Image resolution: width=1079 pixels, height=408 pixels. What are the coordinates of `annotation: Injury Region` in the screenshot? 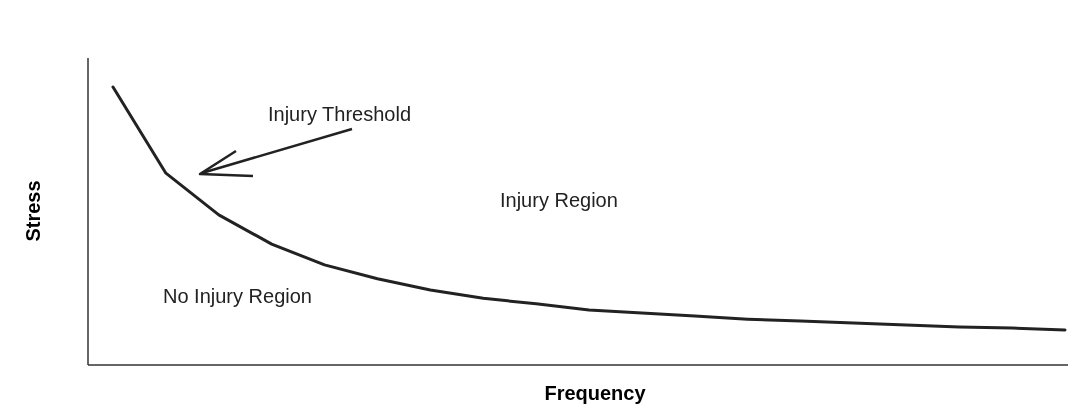 It's located at (559, 200).